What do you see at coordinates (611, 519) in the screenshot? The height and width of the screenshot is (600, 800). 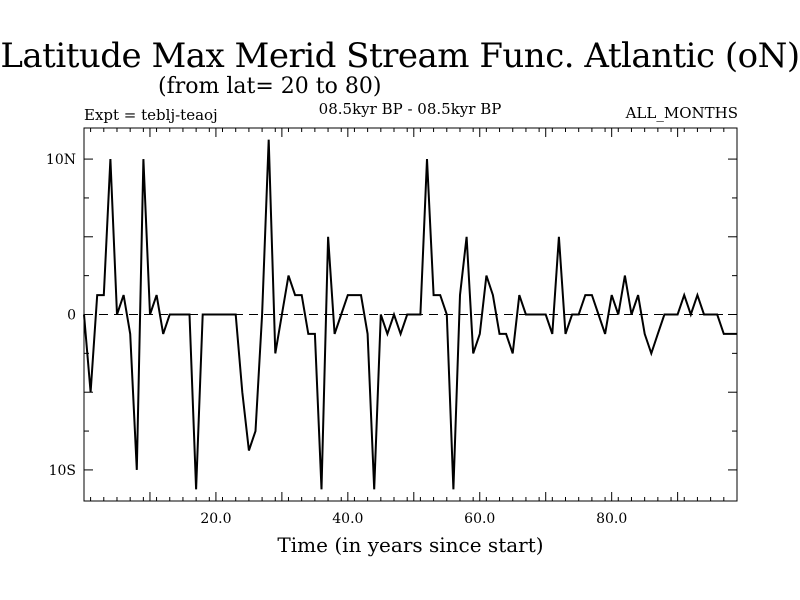 I see `x-tick-label: 80.0` at bounding box center [611, 519].